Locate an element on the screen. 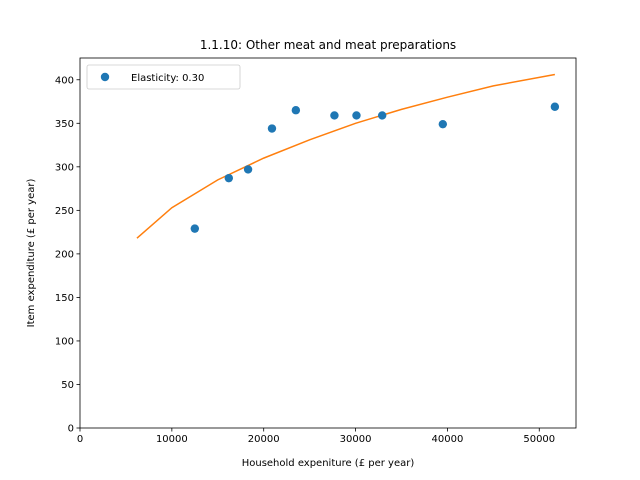 This screenshot has height=480, width=640. y-tick-label: 150 is located at coordinates (64, 298).